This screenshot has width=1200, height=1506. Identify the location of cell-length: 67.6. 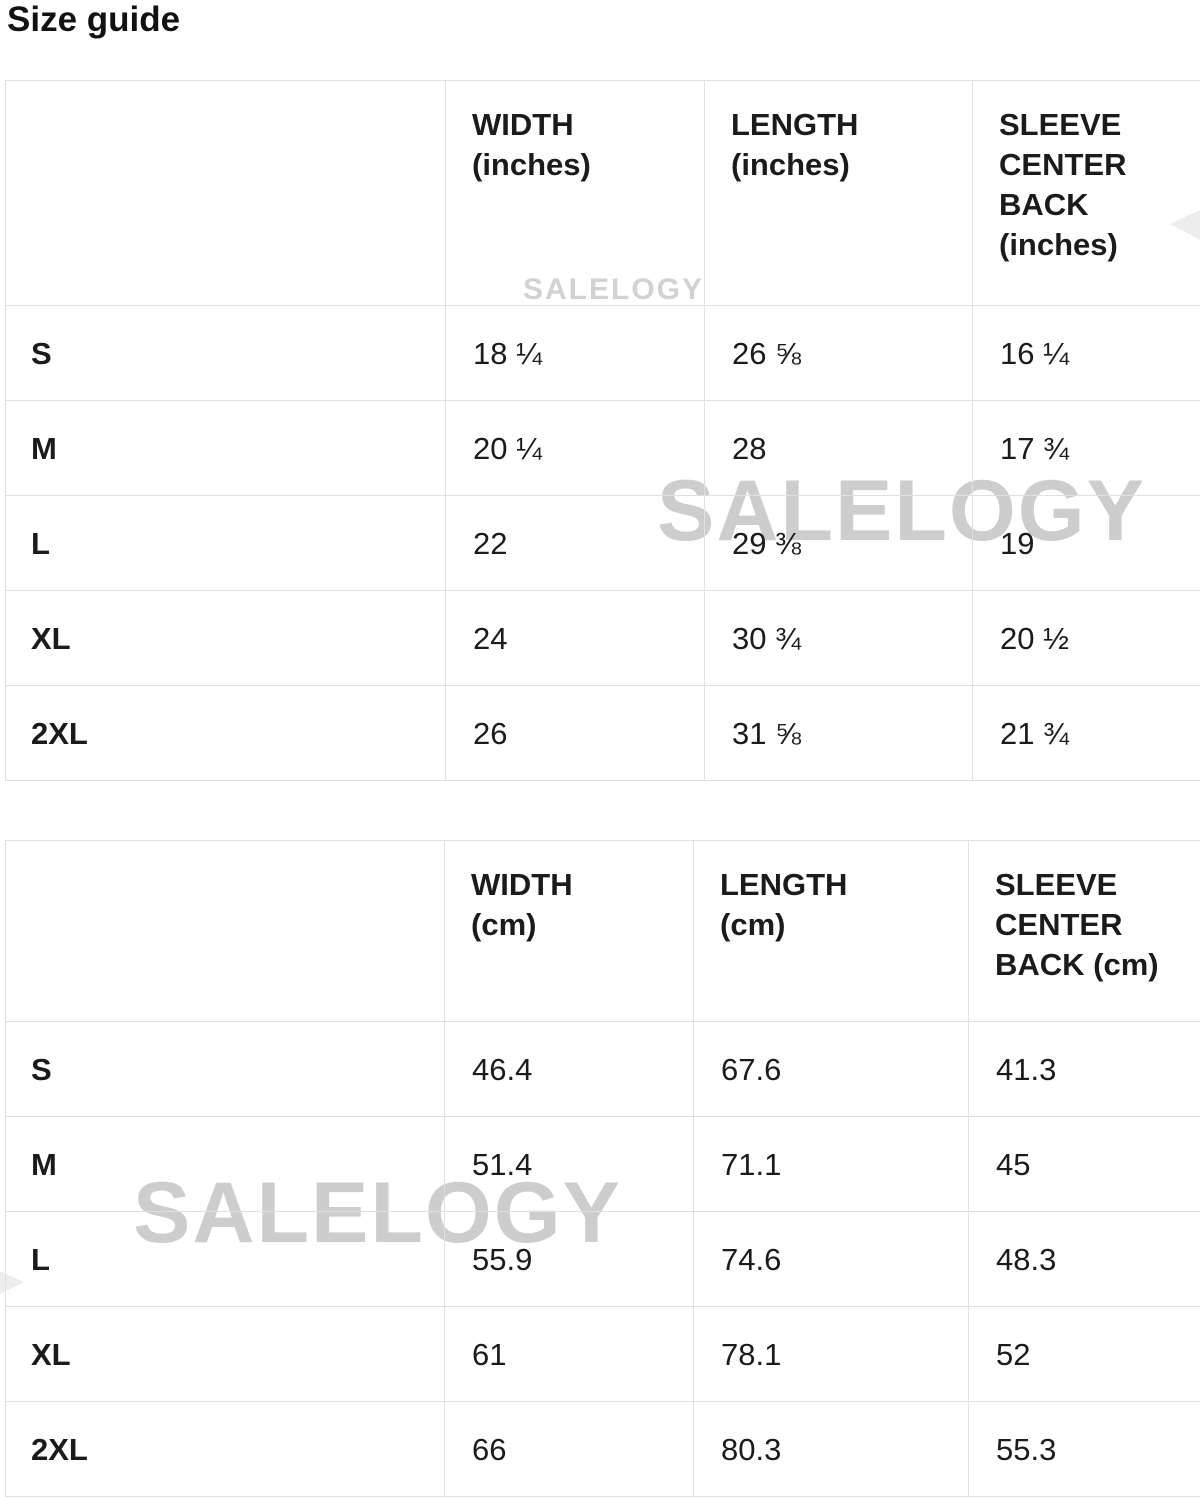
(831, 1069).